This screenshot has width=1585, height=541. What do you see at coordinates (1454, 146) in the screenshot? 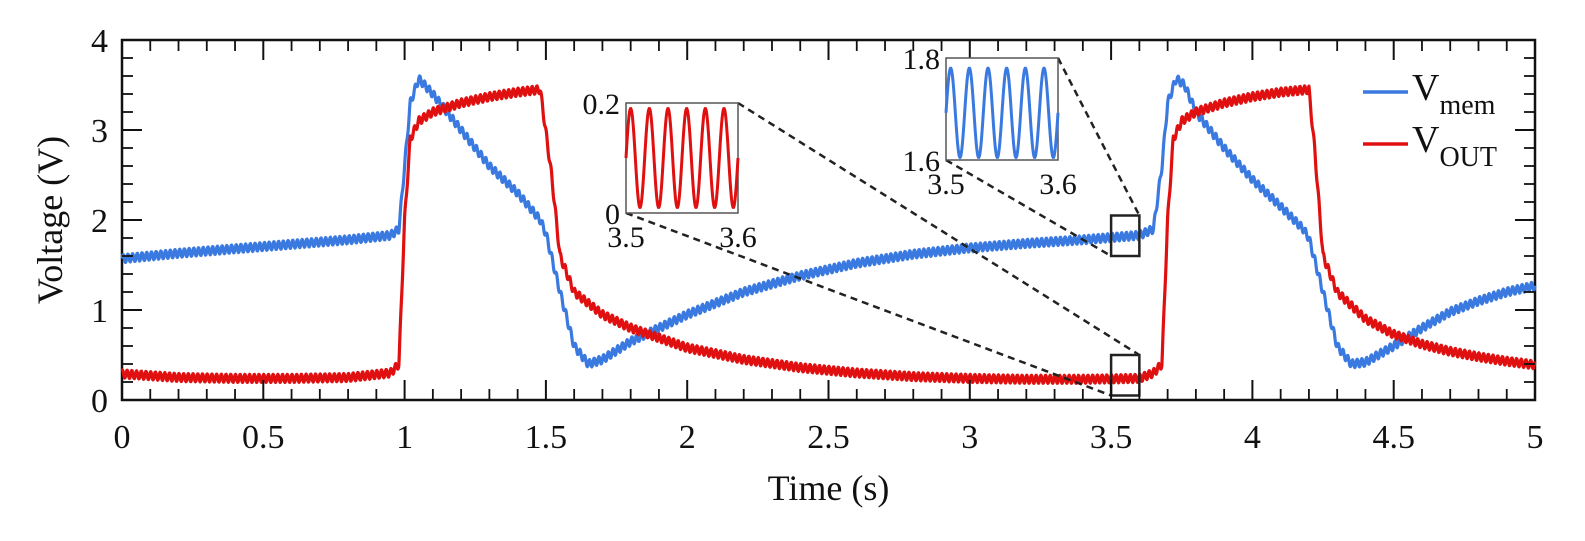
I see `legend-entry: VOUT` at bounding box center [1454, 146].